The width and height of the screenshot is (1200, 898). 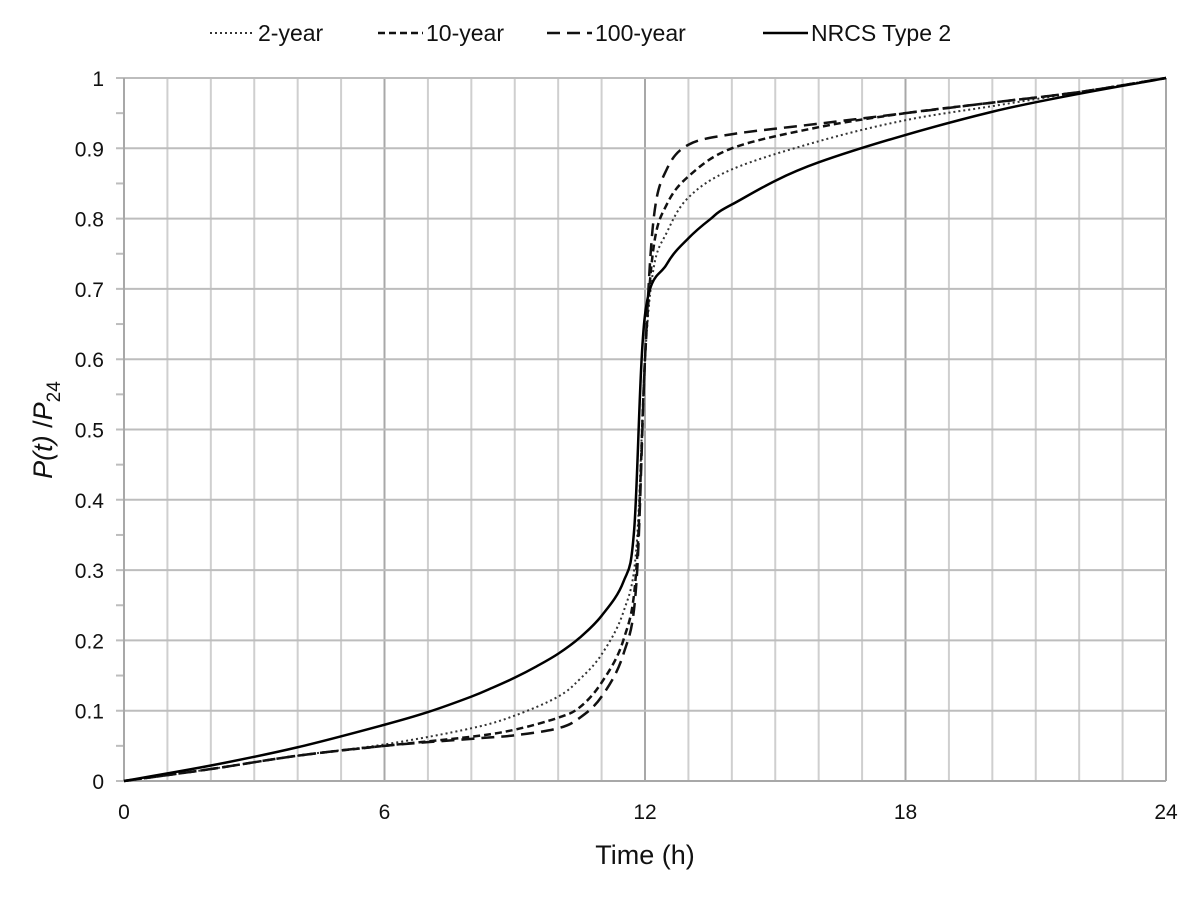 What do you see at coordinates (89, 571) in the screenshot?
I see `y-tick-label: 0.3` at bounding box center [89, 571].